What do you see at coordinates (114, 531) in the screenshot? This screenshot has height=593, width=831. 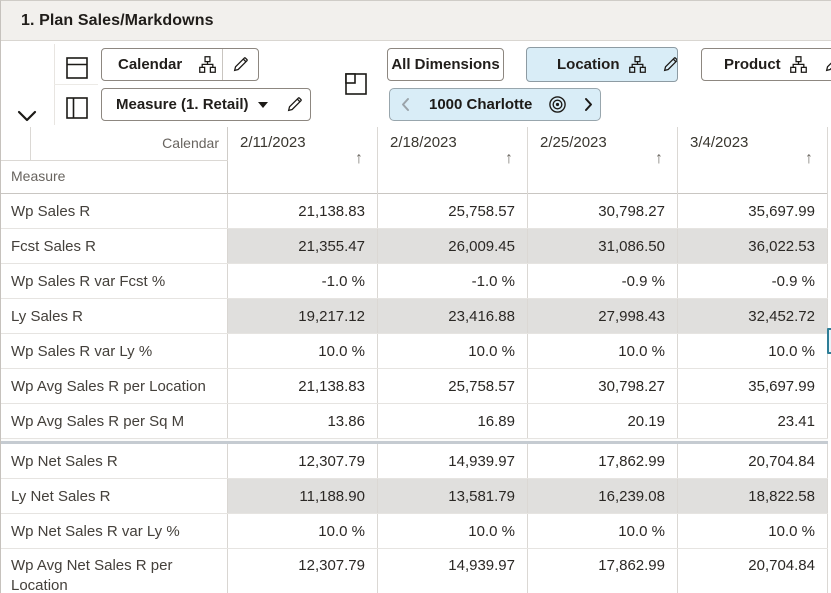 I see `row-header-measure: Wp Net Sales R var Ly %` at bounding box center [114, 531].